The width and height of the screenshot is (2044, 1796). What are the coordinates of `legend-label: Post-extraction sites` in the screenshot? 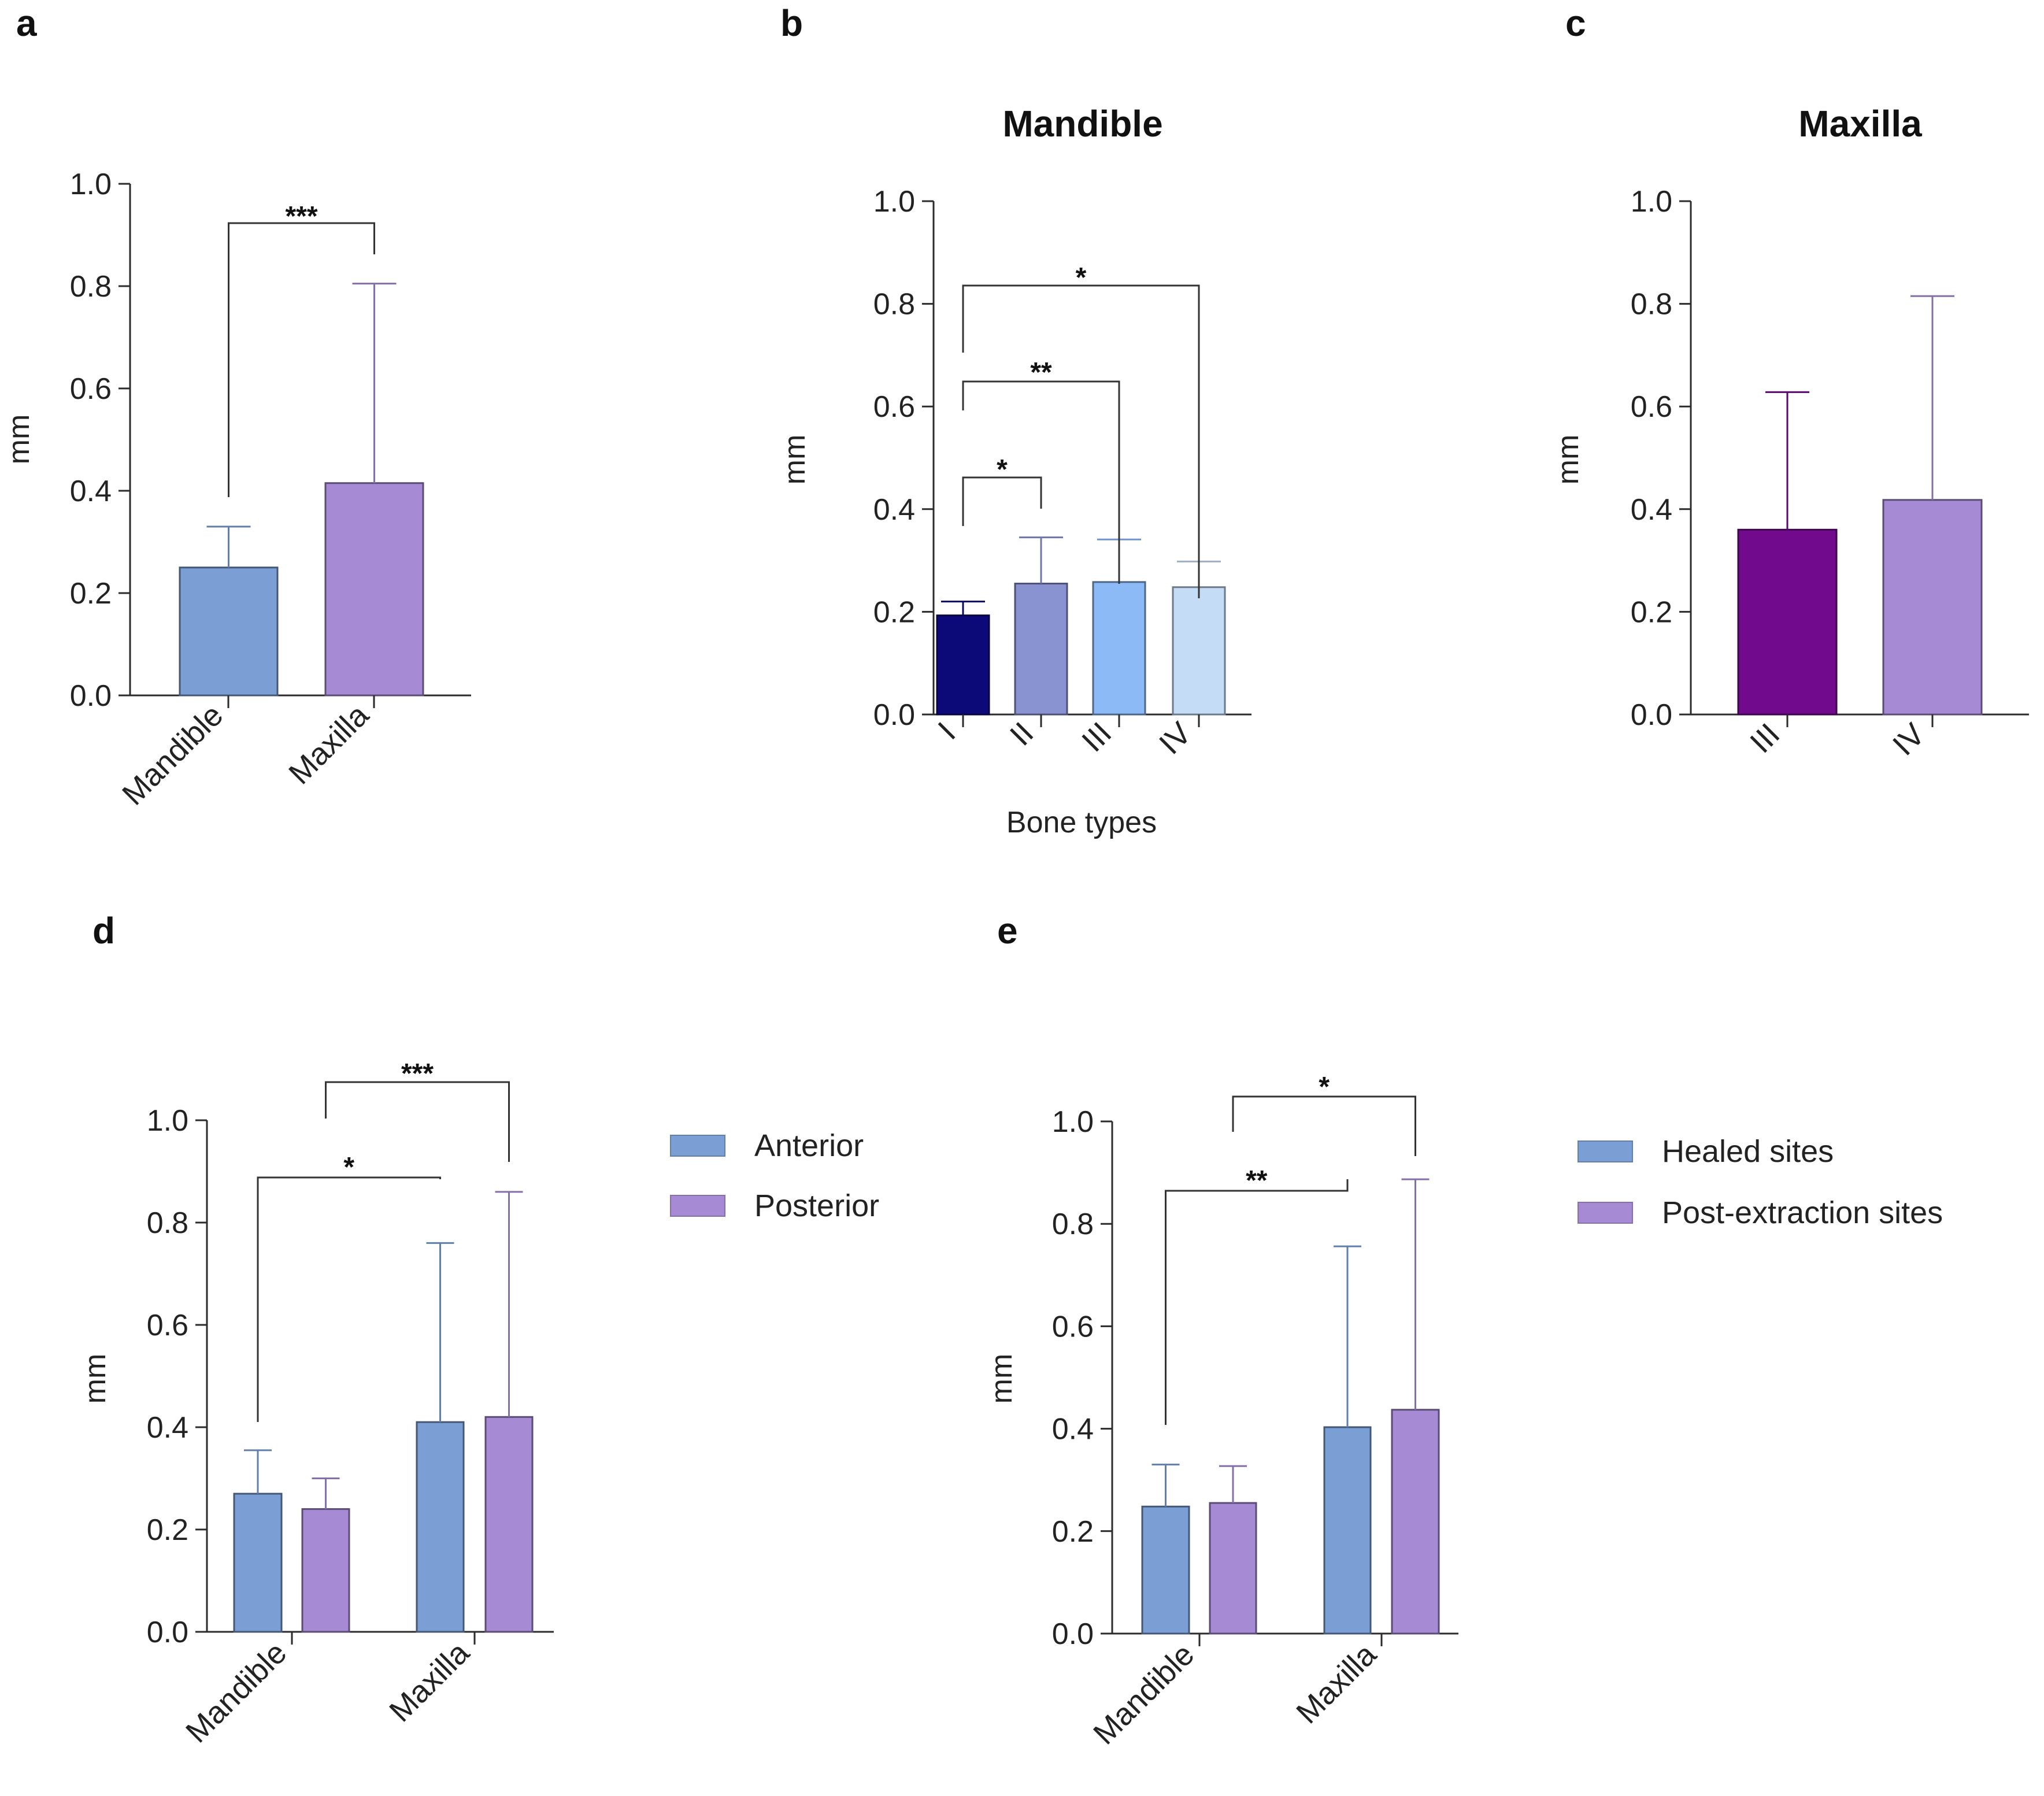 It's located at (1802, 1212).